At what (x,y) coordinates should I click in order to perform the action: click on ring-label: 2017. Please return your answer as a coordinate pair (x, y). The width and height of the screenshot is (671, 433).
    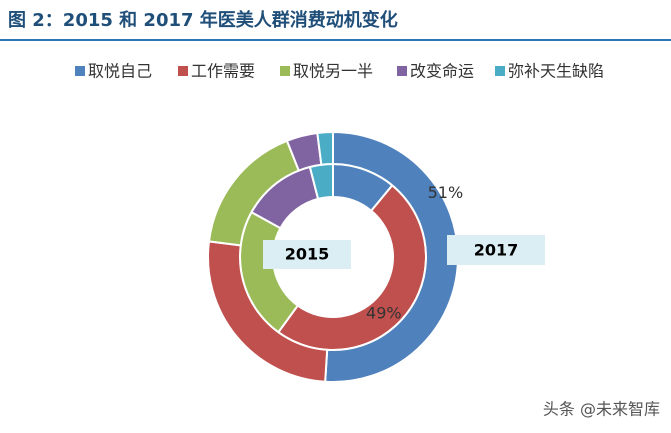
    Looking at the image, I should click on (496, 250).